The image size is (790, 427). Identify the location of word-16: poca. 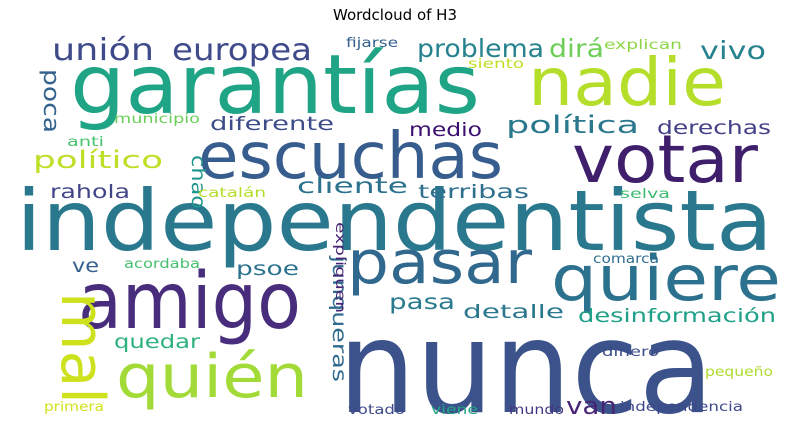
(50, 101).